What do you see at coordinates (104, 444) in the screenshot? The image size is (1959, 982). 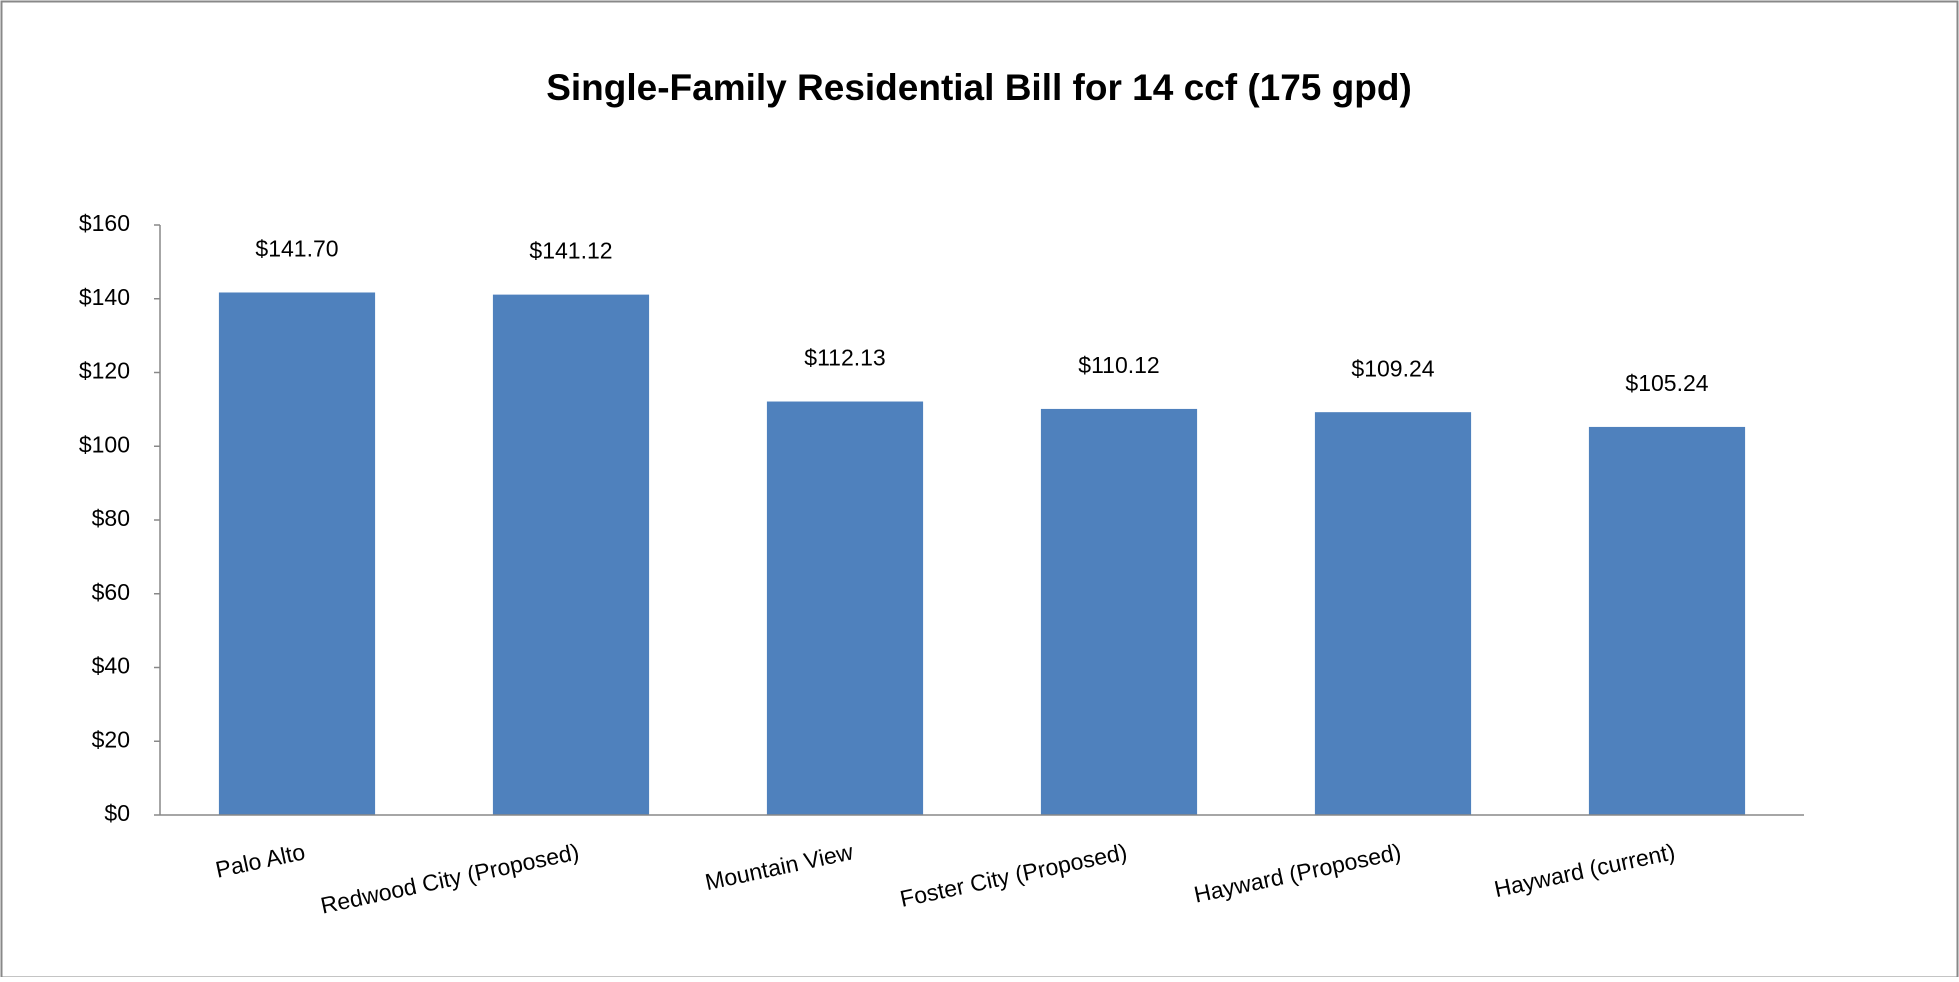 I see `y-tick-label: $100` at bounding box center [104, 444].